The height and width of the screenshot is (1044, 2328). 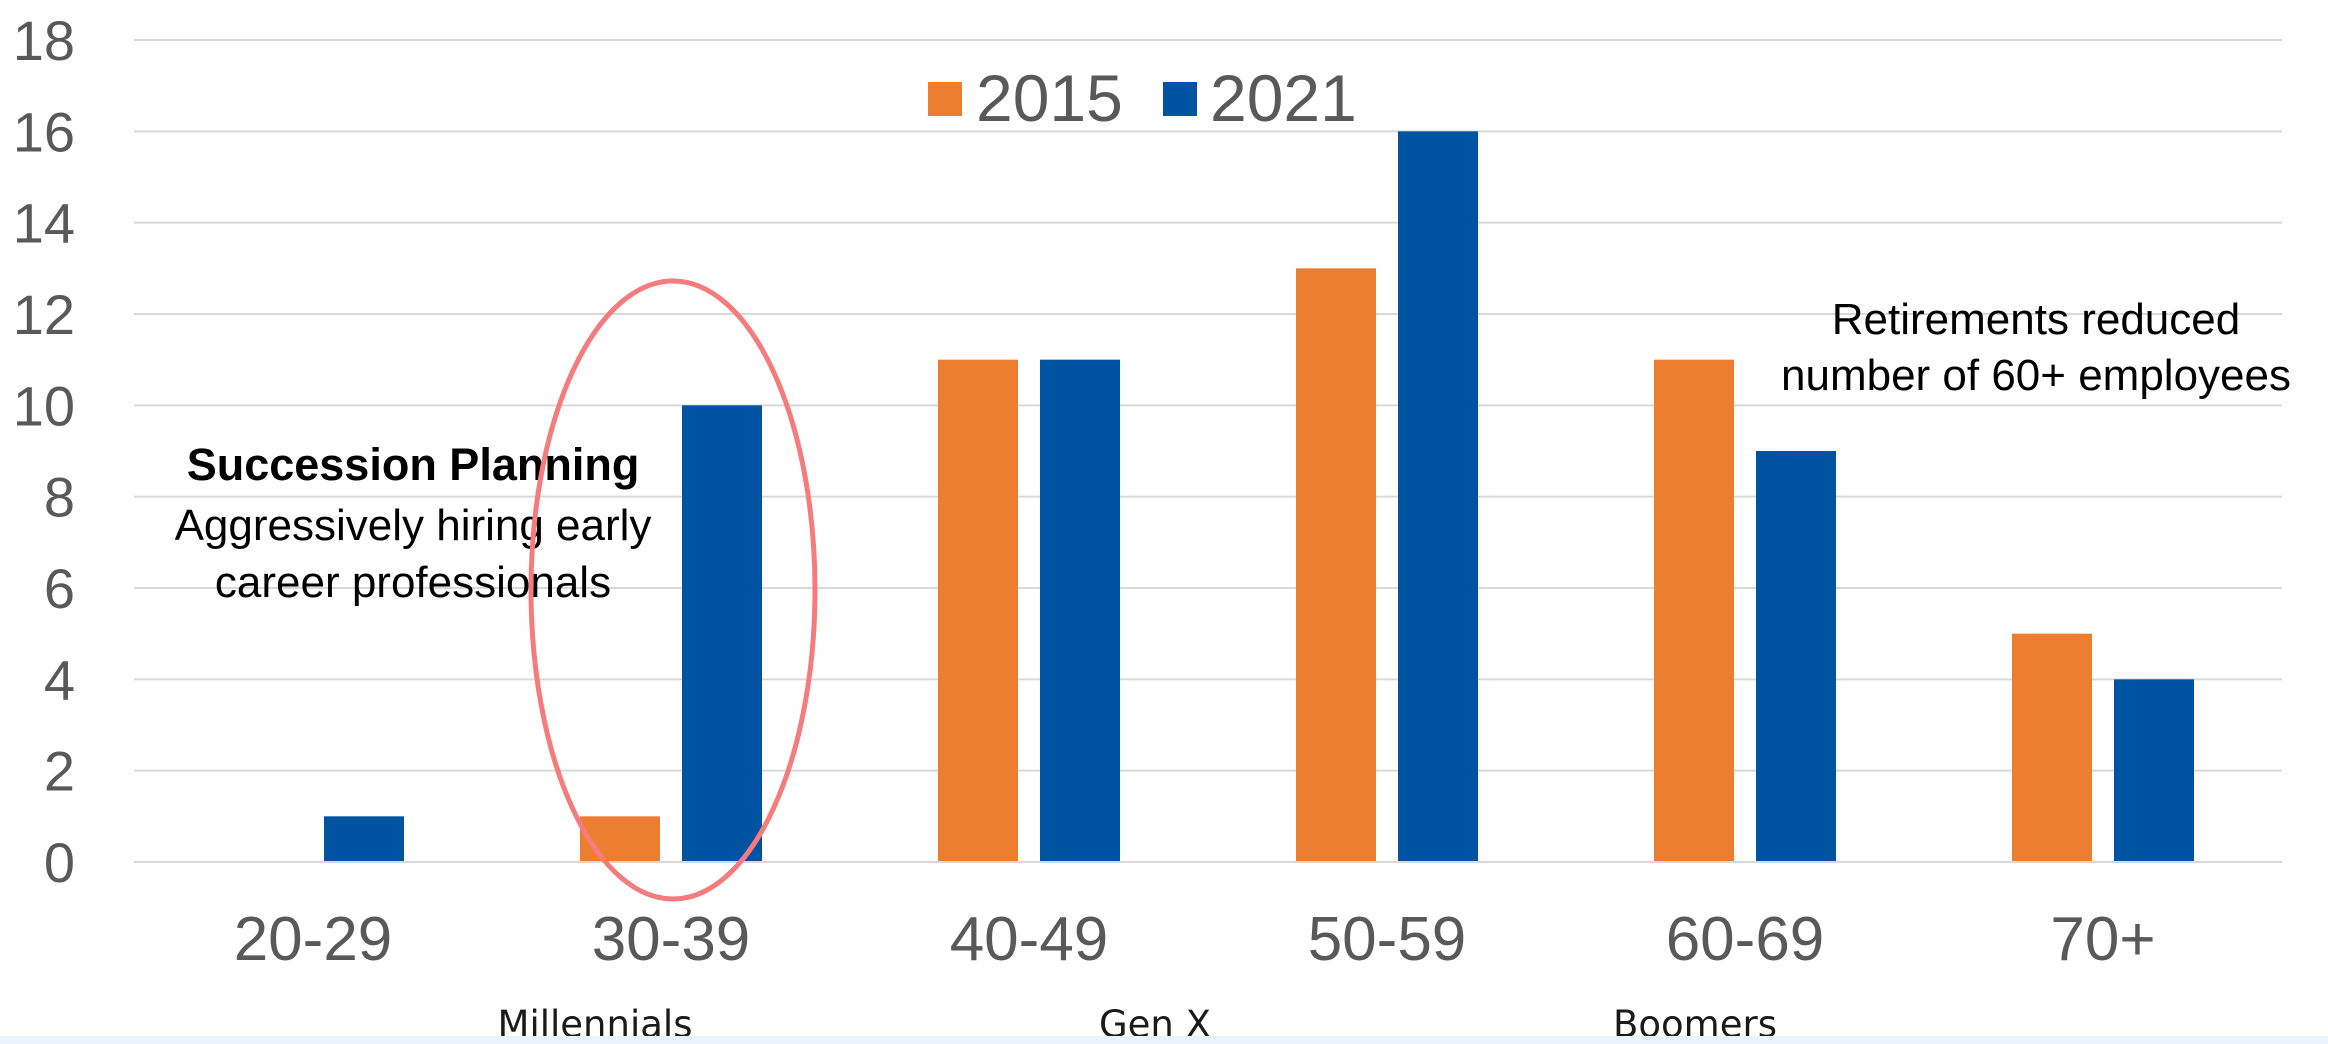 I want to click on highlight-ellipse, so click(x=673, y=590).